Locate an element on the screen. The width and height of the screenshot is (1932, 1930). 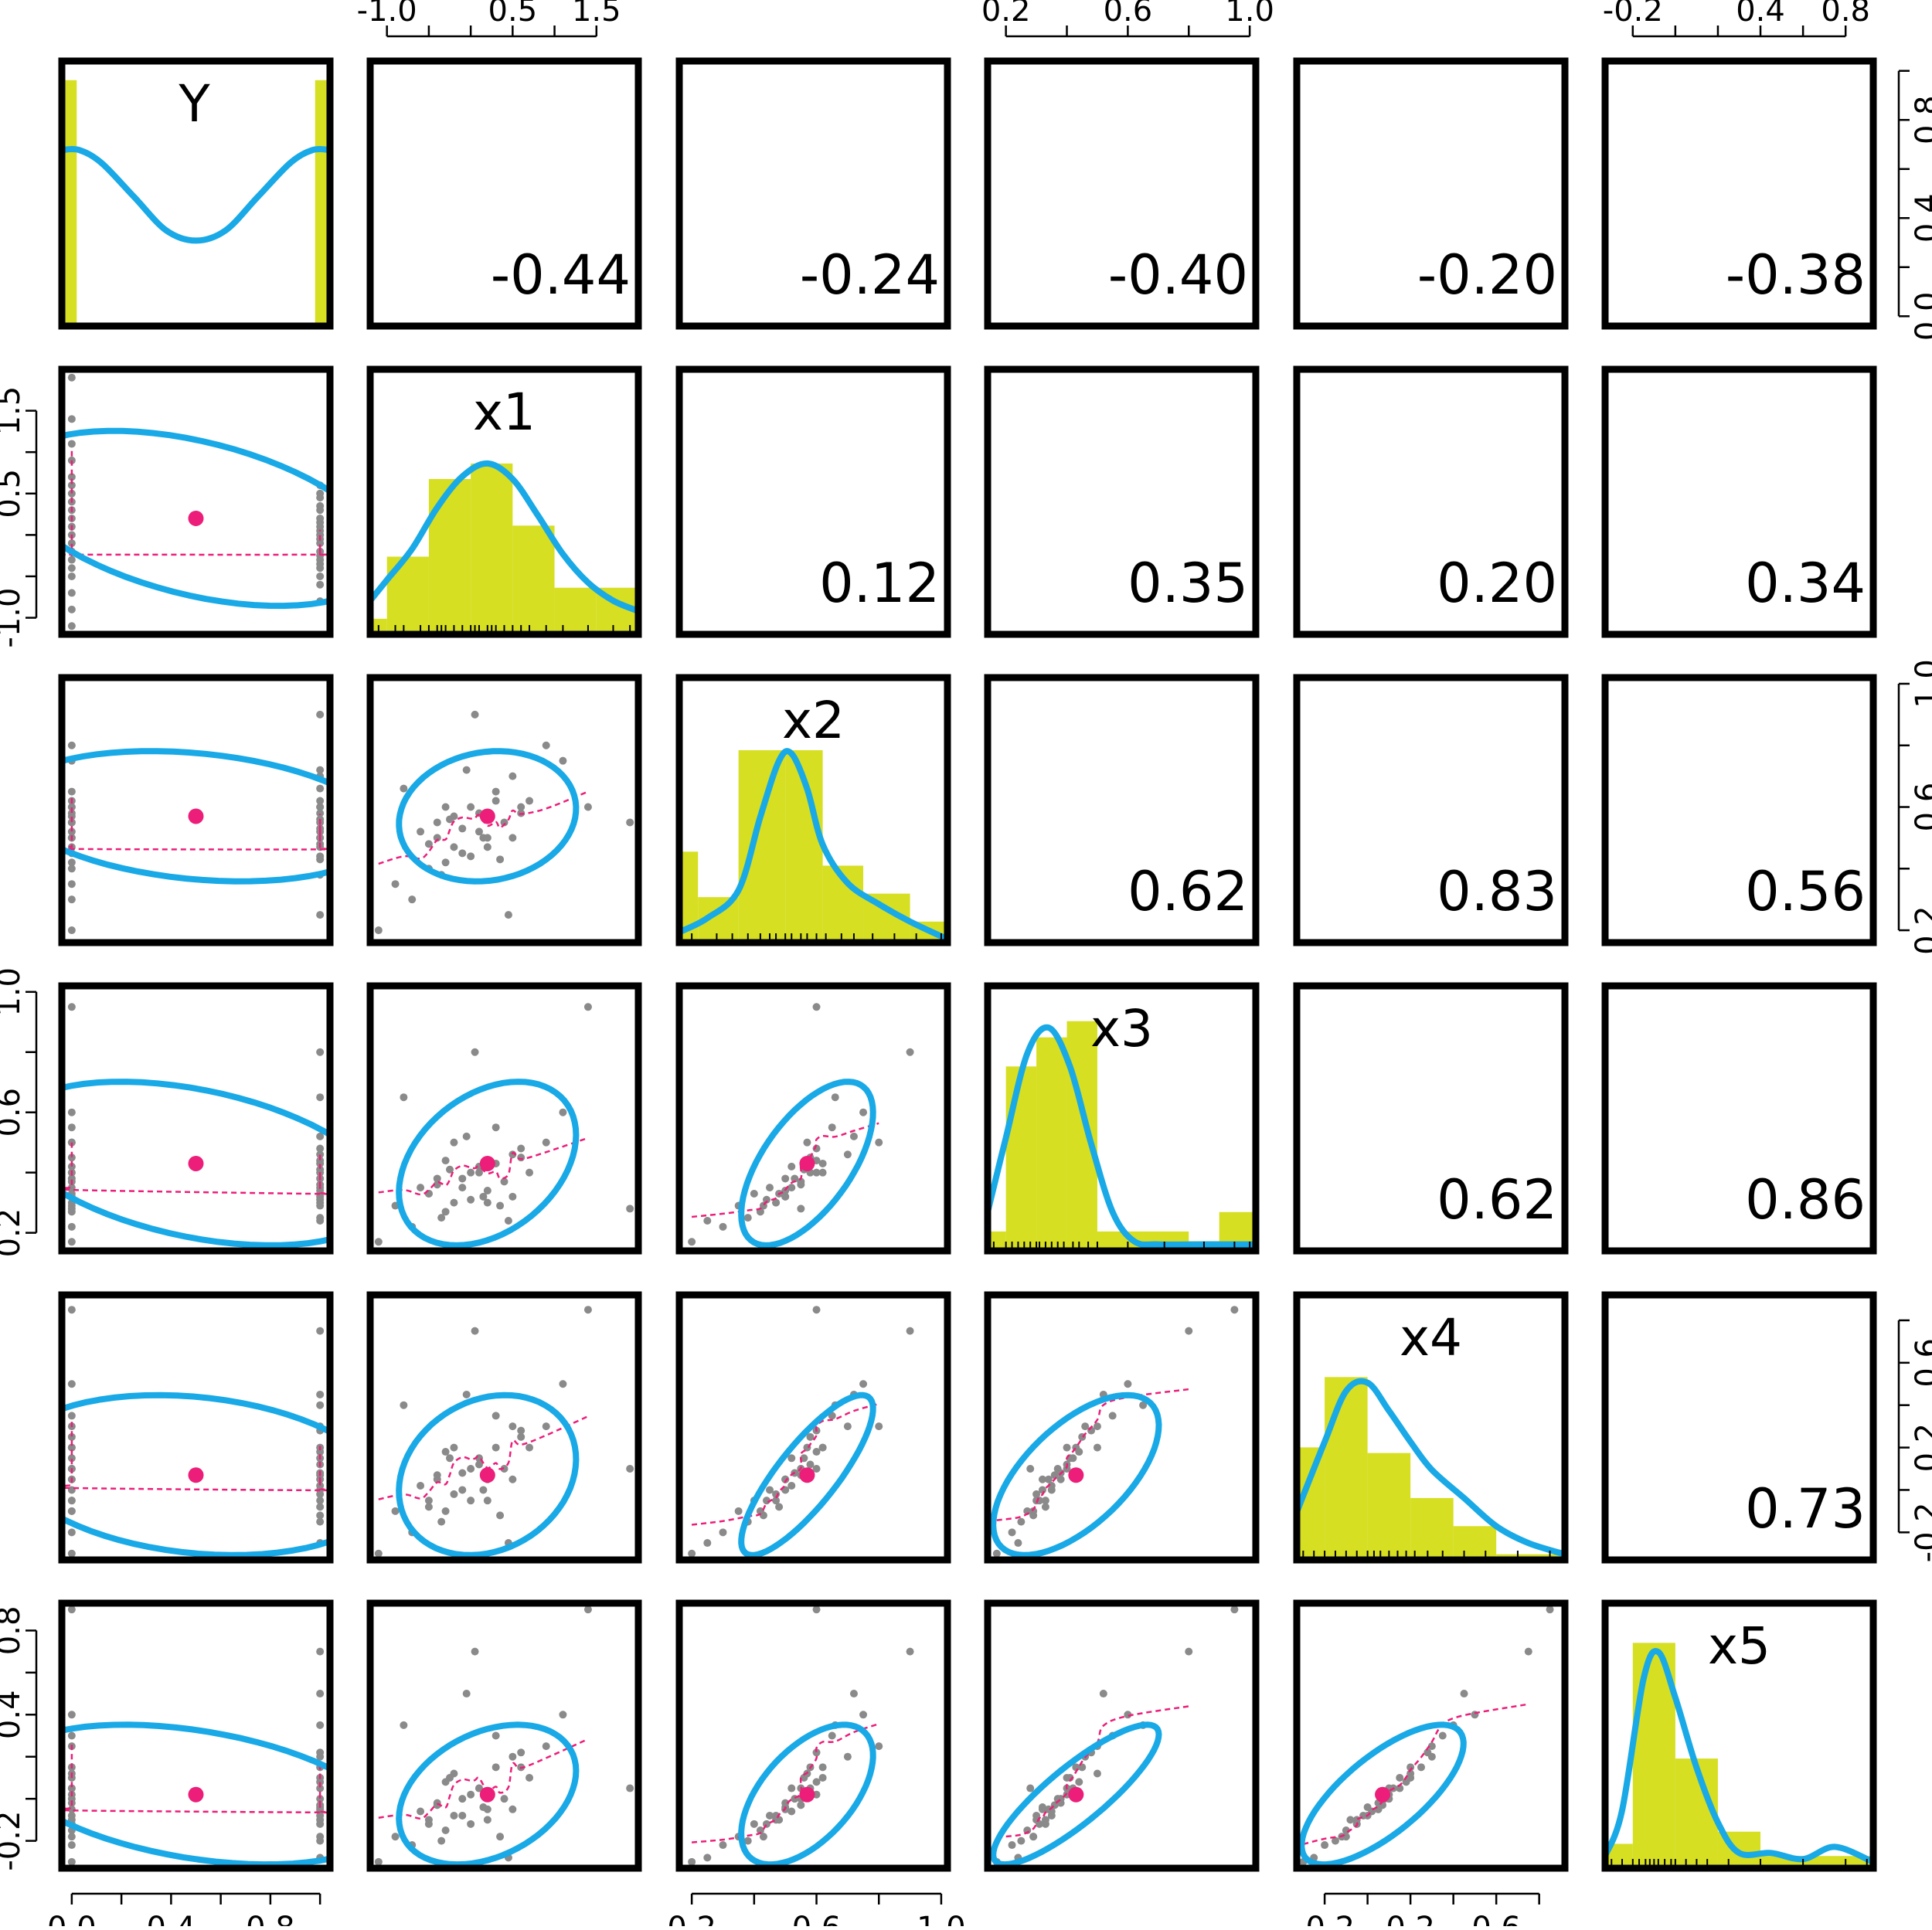
centroid-point-x5-x2 is located at coordinates (807, 1794).